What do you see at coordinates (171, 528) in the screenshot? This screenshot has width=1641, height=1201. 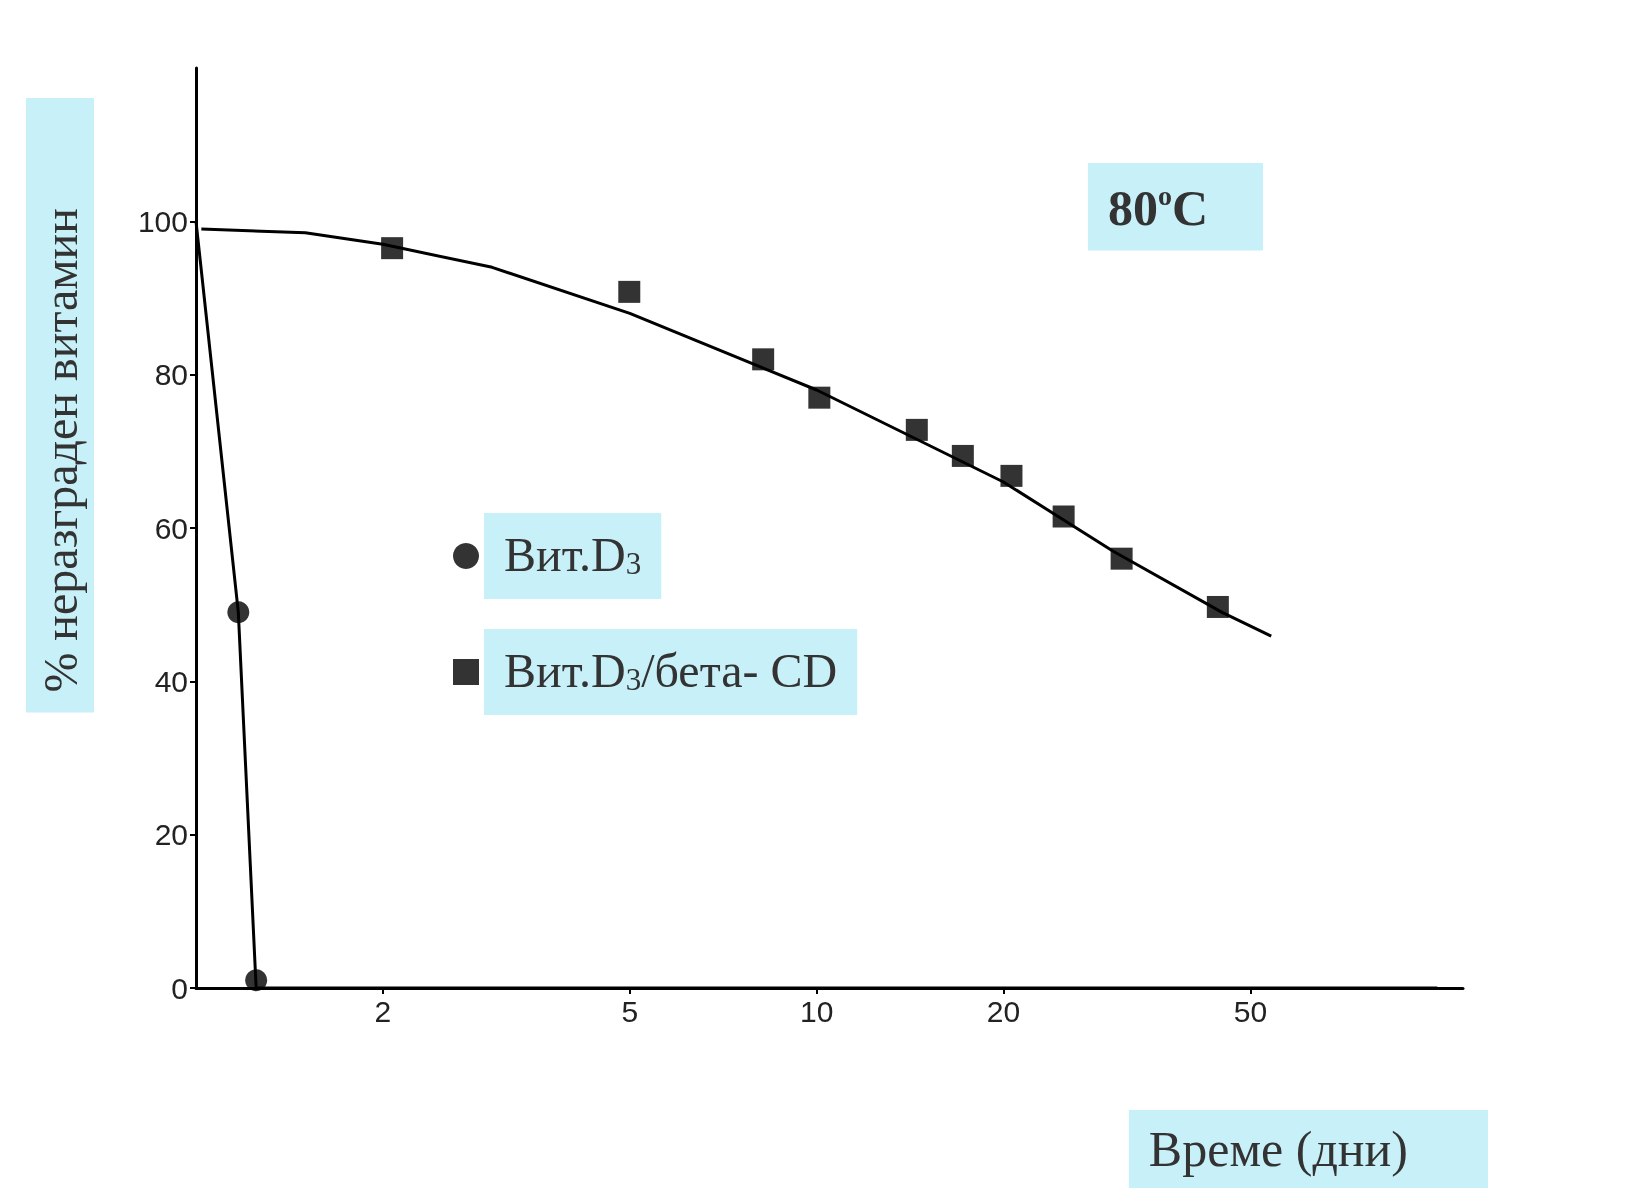 I see `y-tick-label: 60` at bounding box center [171, 528].